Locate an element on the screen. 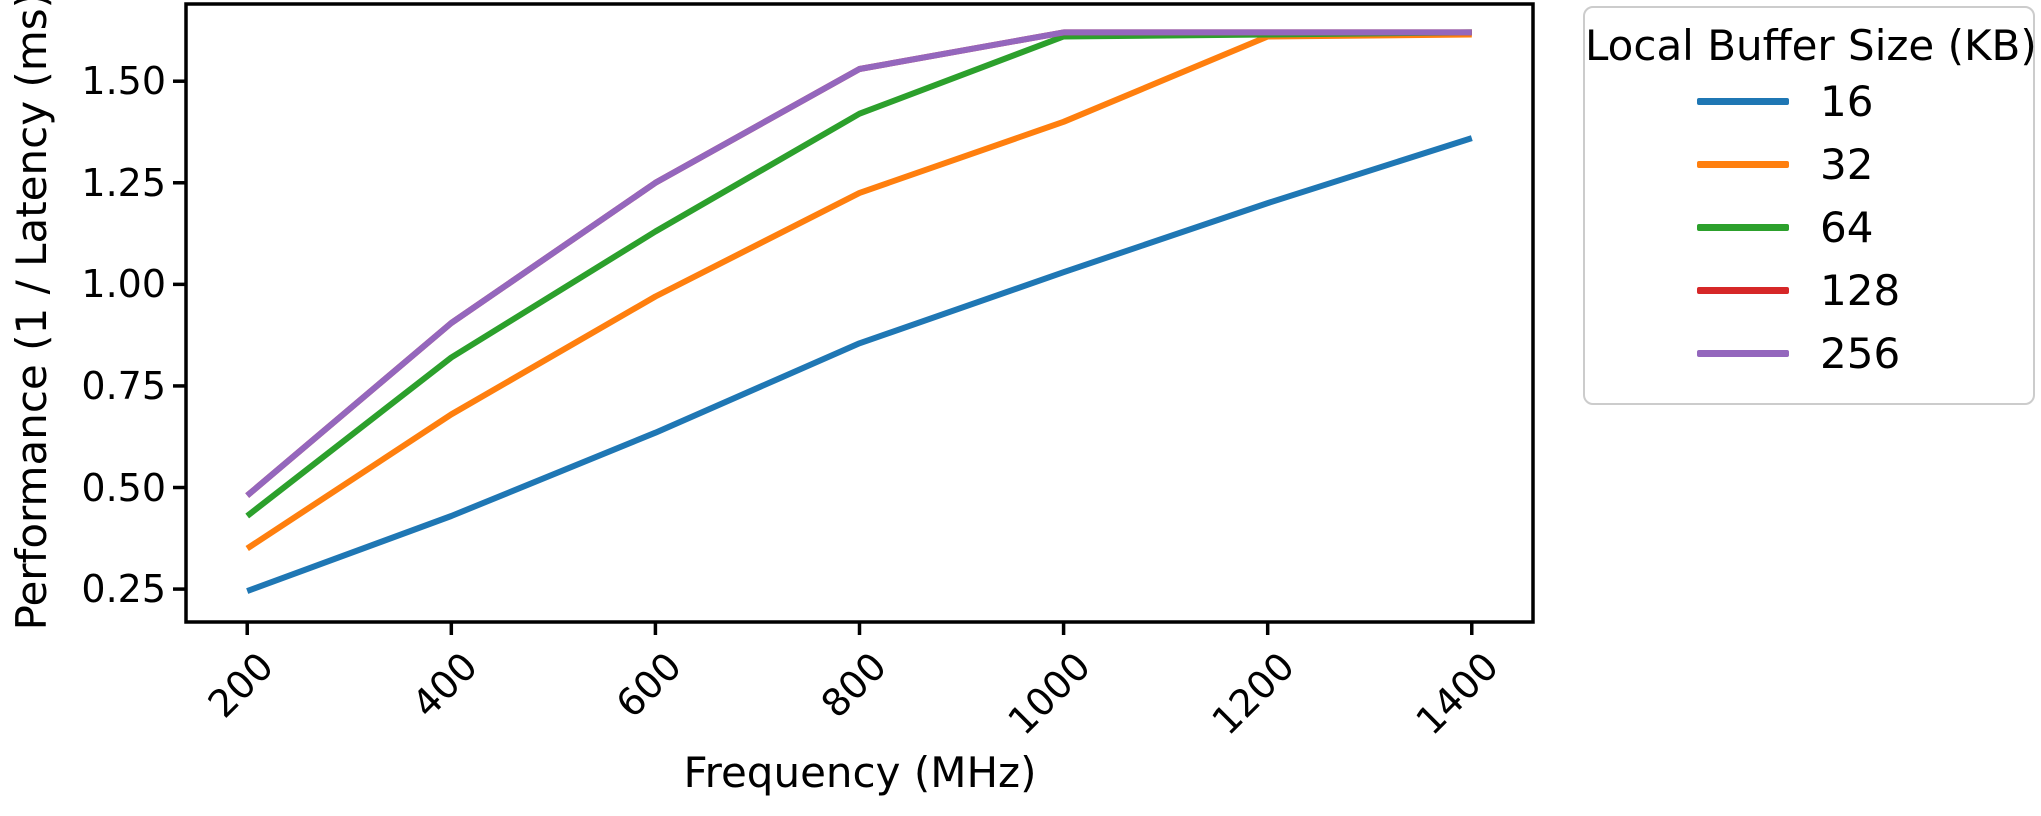  y-tick-label-1.25: 1.25 is located at coordinates (123, 182).